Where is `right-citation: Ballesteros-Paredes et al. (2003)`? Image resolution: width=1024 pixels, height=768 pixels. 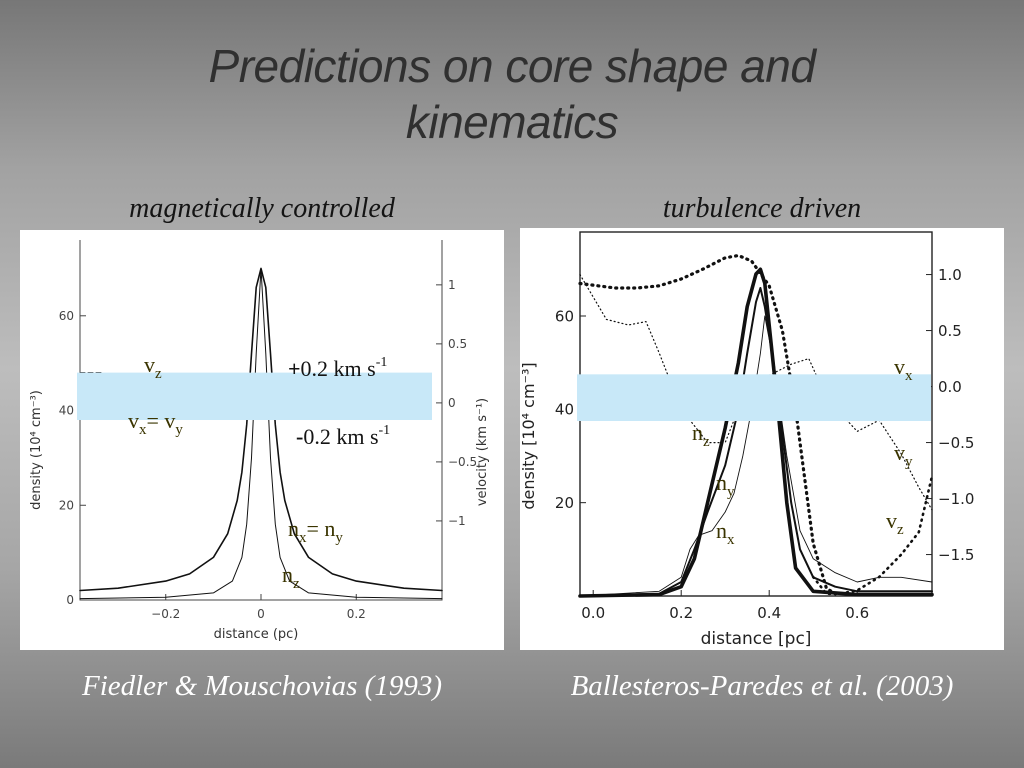 right-citation: Ballesteros-Paredes et al. (2003) is located at coordinates (762, 686).